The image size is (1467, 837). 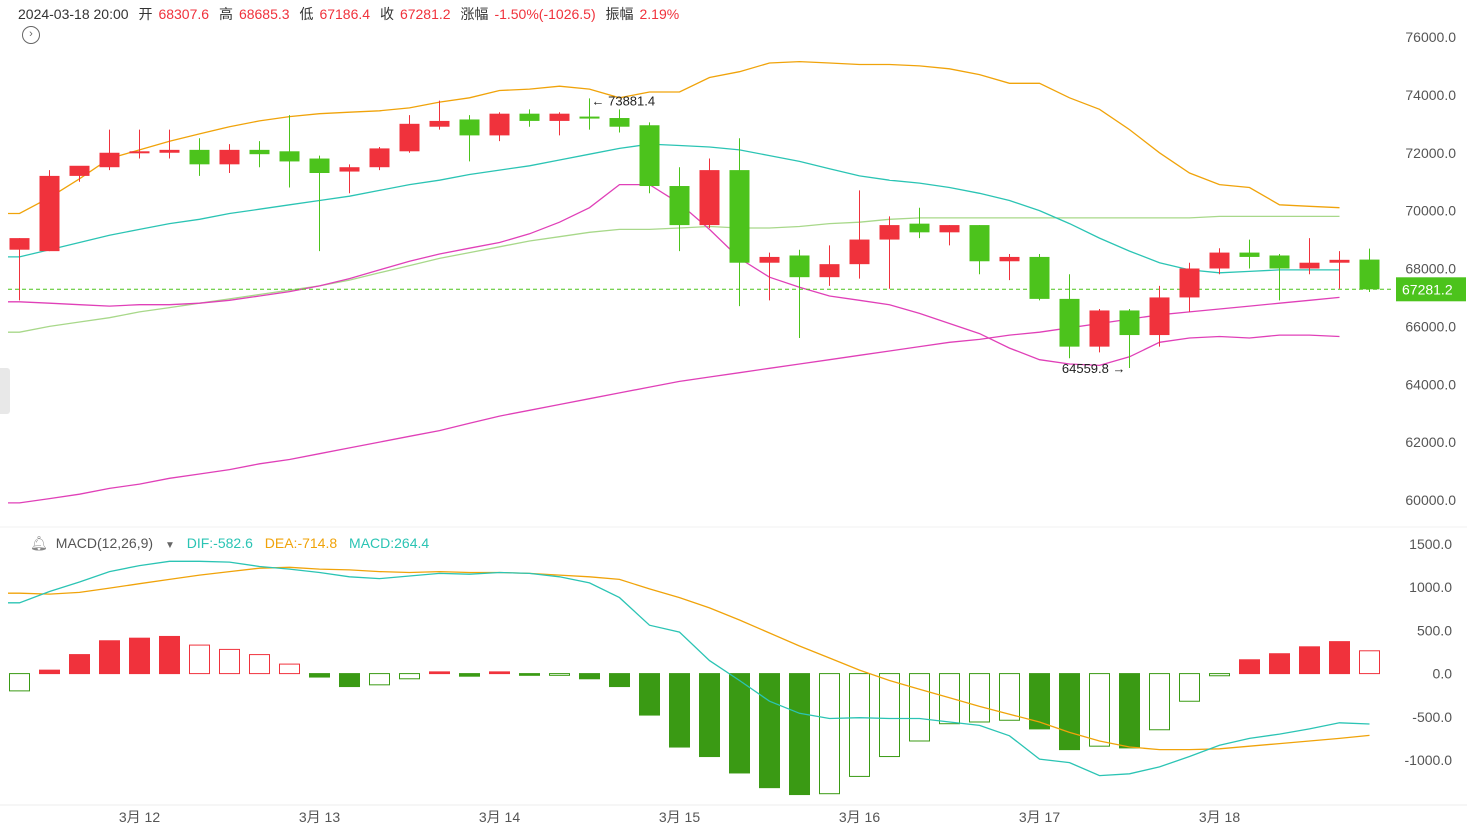 I want to click on close-value: 67281.2, so click(x=425, y=14).